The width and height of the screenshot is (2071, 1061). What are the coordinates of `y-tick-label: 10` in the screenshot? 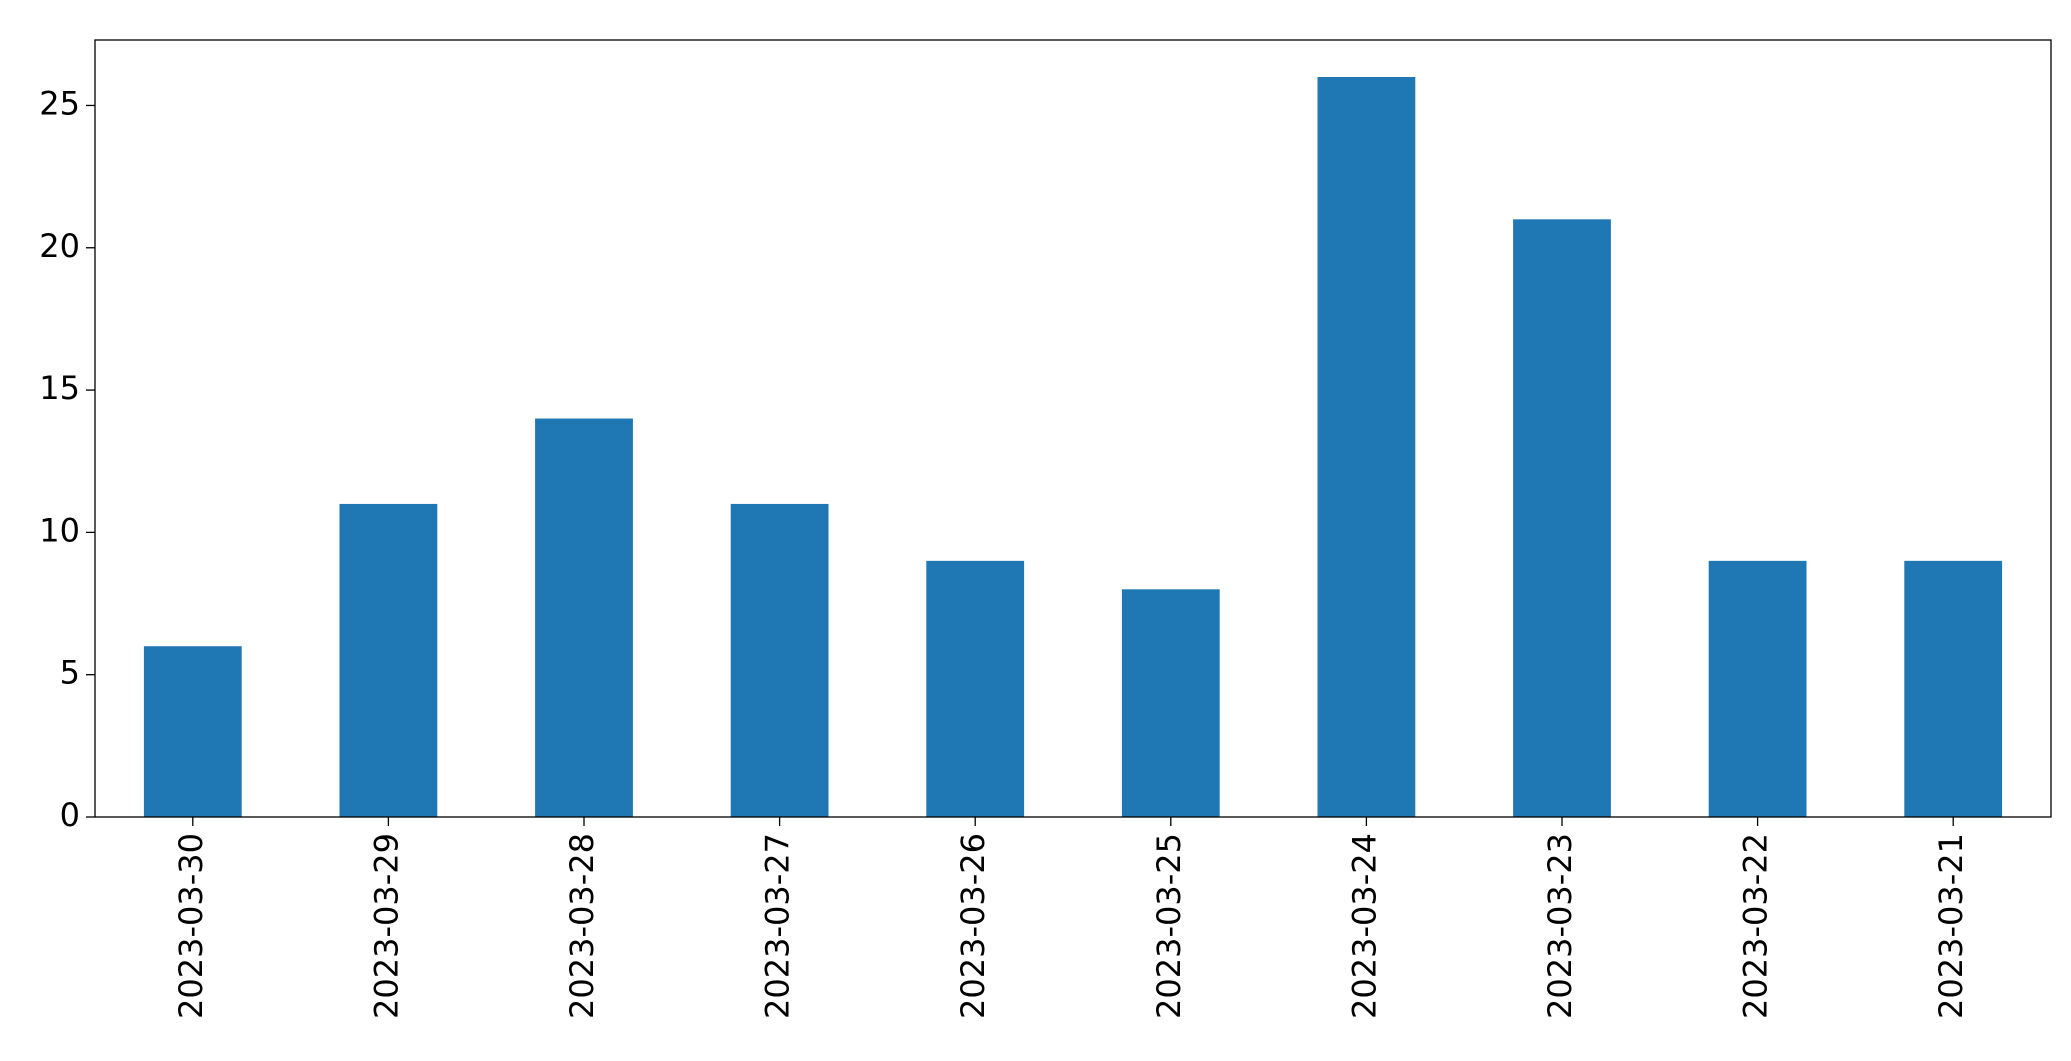 It's located at (59, 530).